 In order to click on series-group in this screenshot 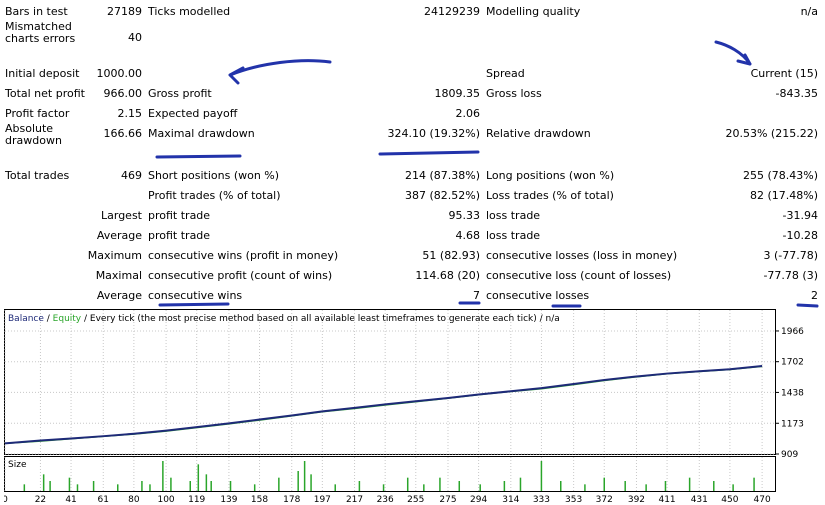, I will do `click(383, 405)`.